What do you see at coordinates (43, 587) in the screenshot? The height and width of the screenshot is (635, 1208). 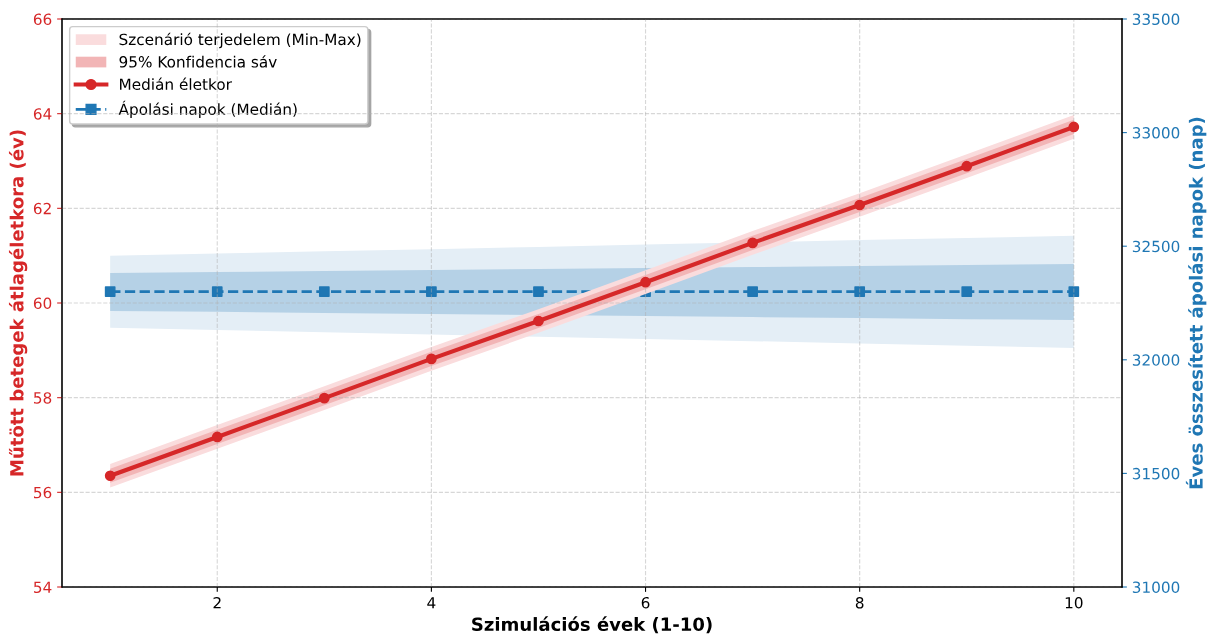 I see `y-tick-label: 54` at bounding box center [43, 587].